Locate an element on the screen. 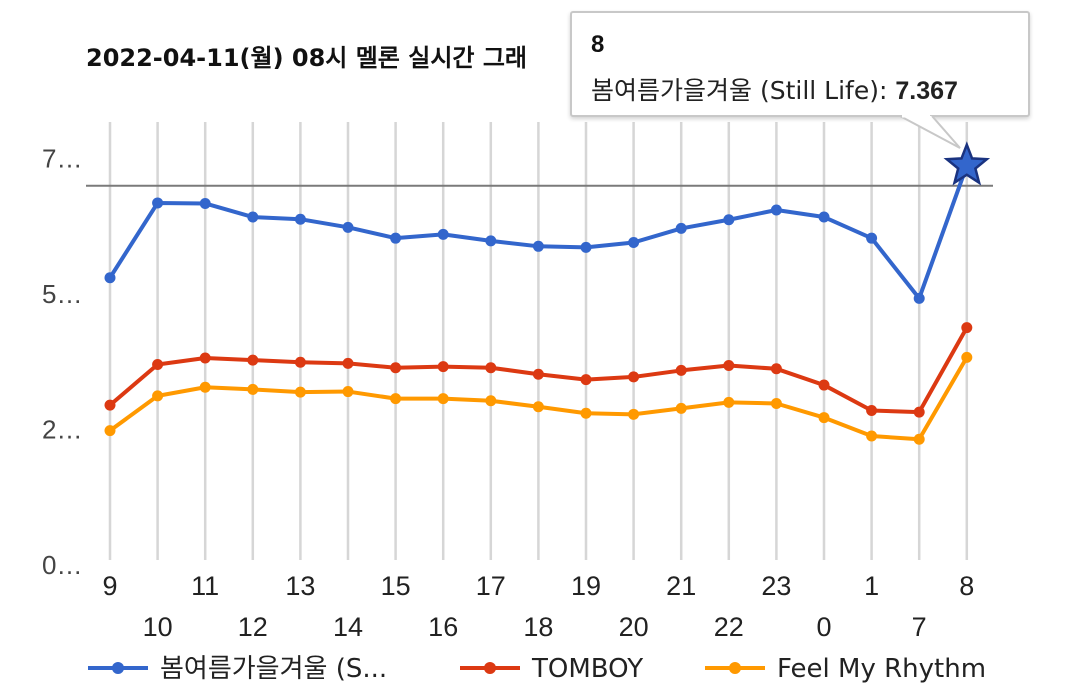  x-tick-label: 10 is located at coordinates (158, 627).